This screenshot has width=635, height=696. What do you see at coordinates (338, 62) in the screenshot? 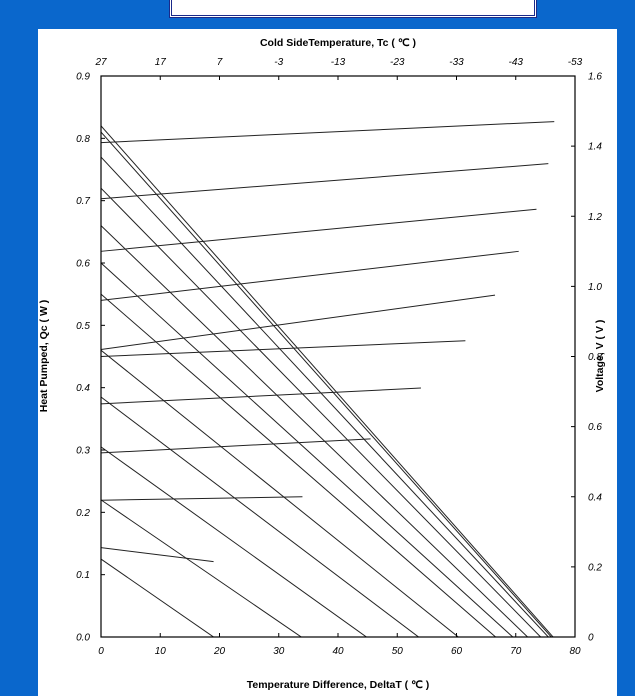
I see `top-tick-label: -13` at bounding box center [338, 62].